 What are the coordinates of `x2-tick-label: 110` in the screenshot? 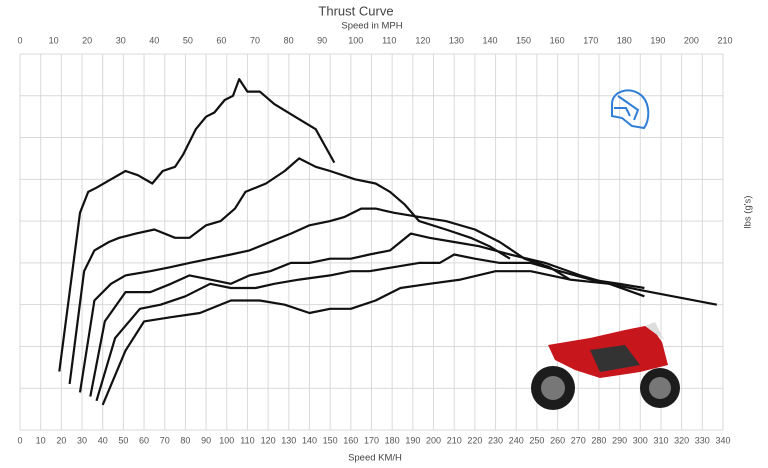 It's located at (389, 40).